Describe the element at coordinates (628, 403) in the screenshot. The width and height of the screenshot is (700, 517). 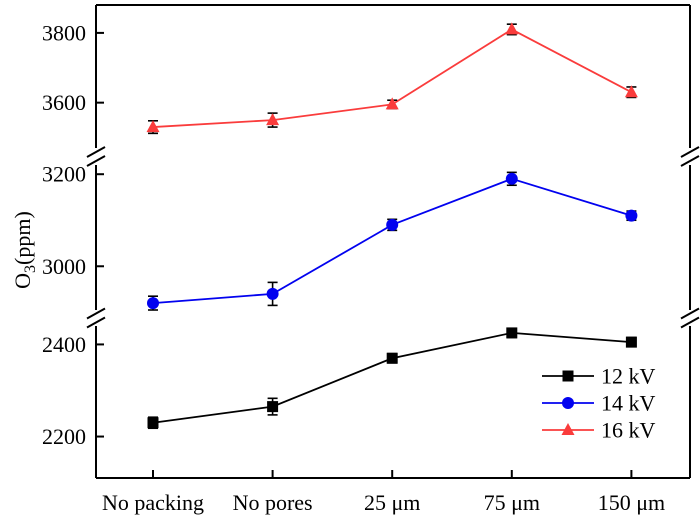
I see `legend-label: 14 kV` at that location.